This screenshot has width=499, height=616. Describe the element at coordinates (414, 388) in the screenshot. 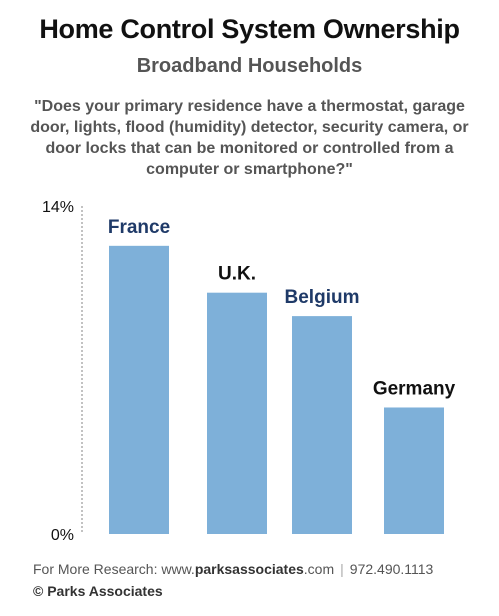

I see `category-label-germany: Germany` at that location.